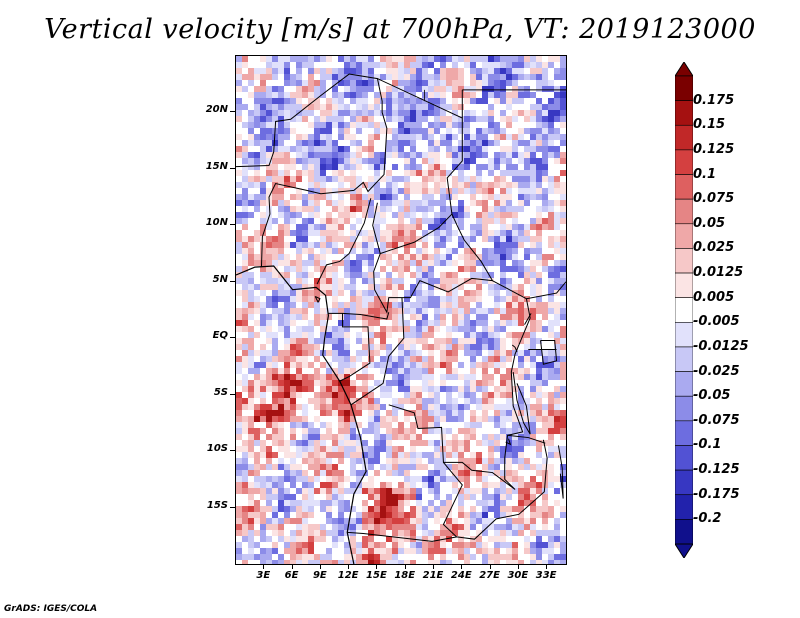 The height and width of the screenshot is (618, 800). I want to click on y-tick-label: EQ, so click(220, 336).